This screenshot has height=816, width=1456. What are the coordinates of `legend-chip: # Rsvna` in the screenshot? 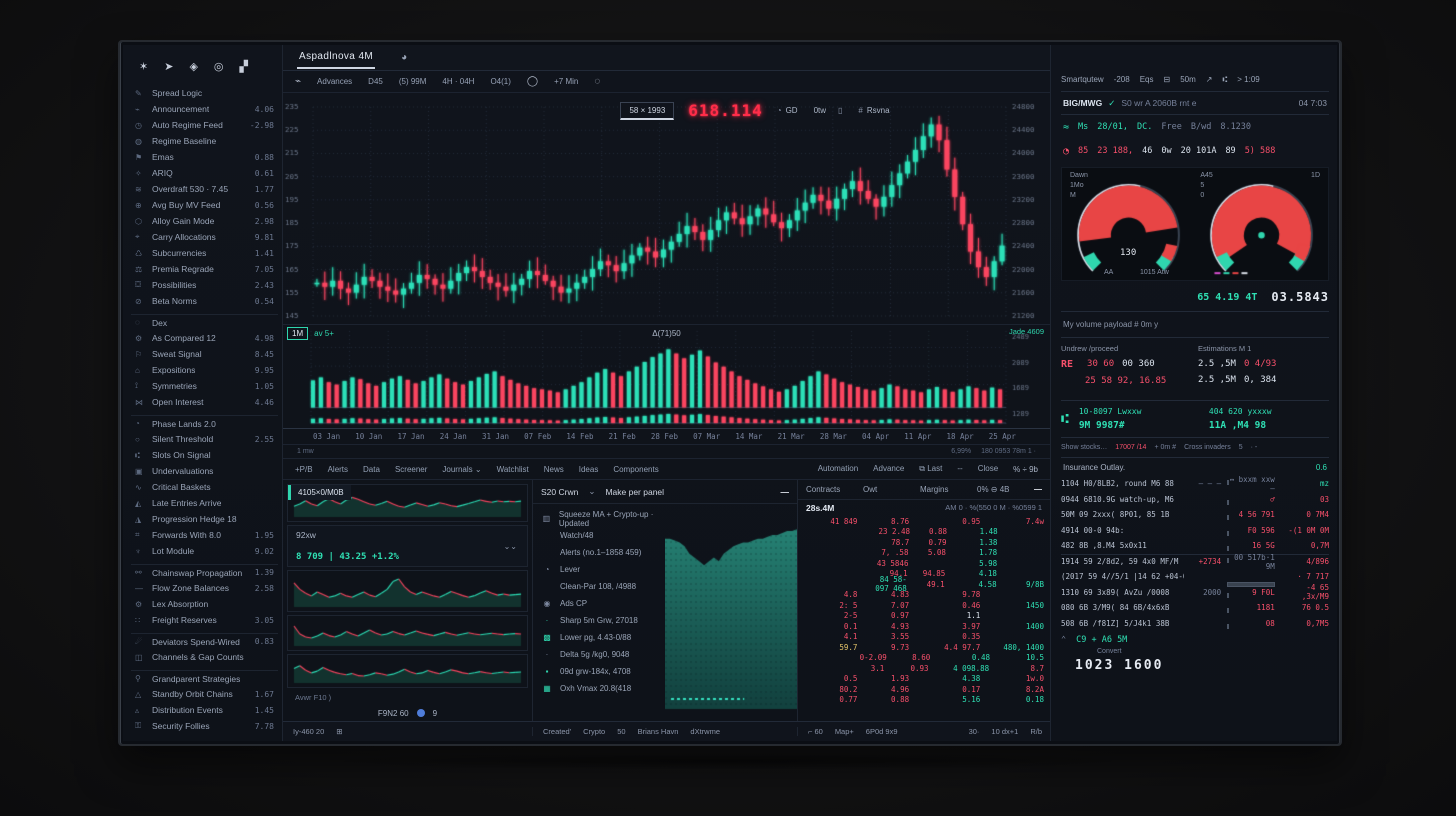 It's located at (873, 110).